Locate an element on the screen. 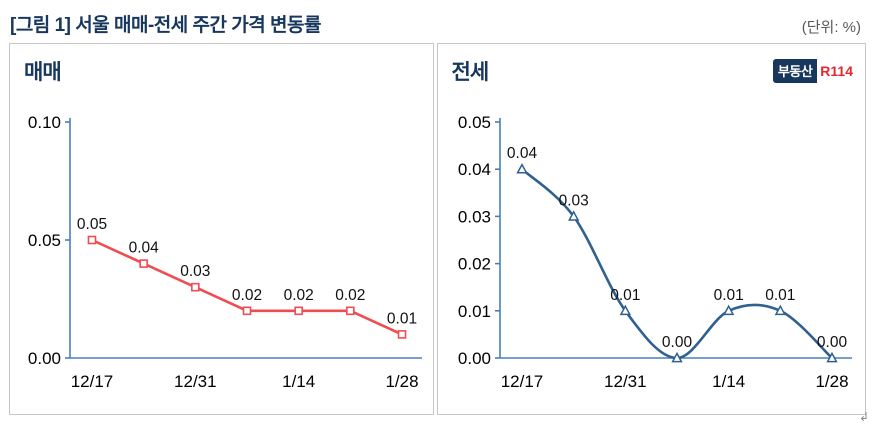 Image resolution: width=875 pixels, height=428 pixels. title-row: [그림 1] 서울 매매-전세 주간 가격 변동률 (단위: %) is located at coordinates (437, 21).